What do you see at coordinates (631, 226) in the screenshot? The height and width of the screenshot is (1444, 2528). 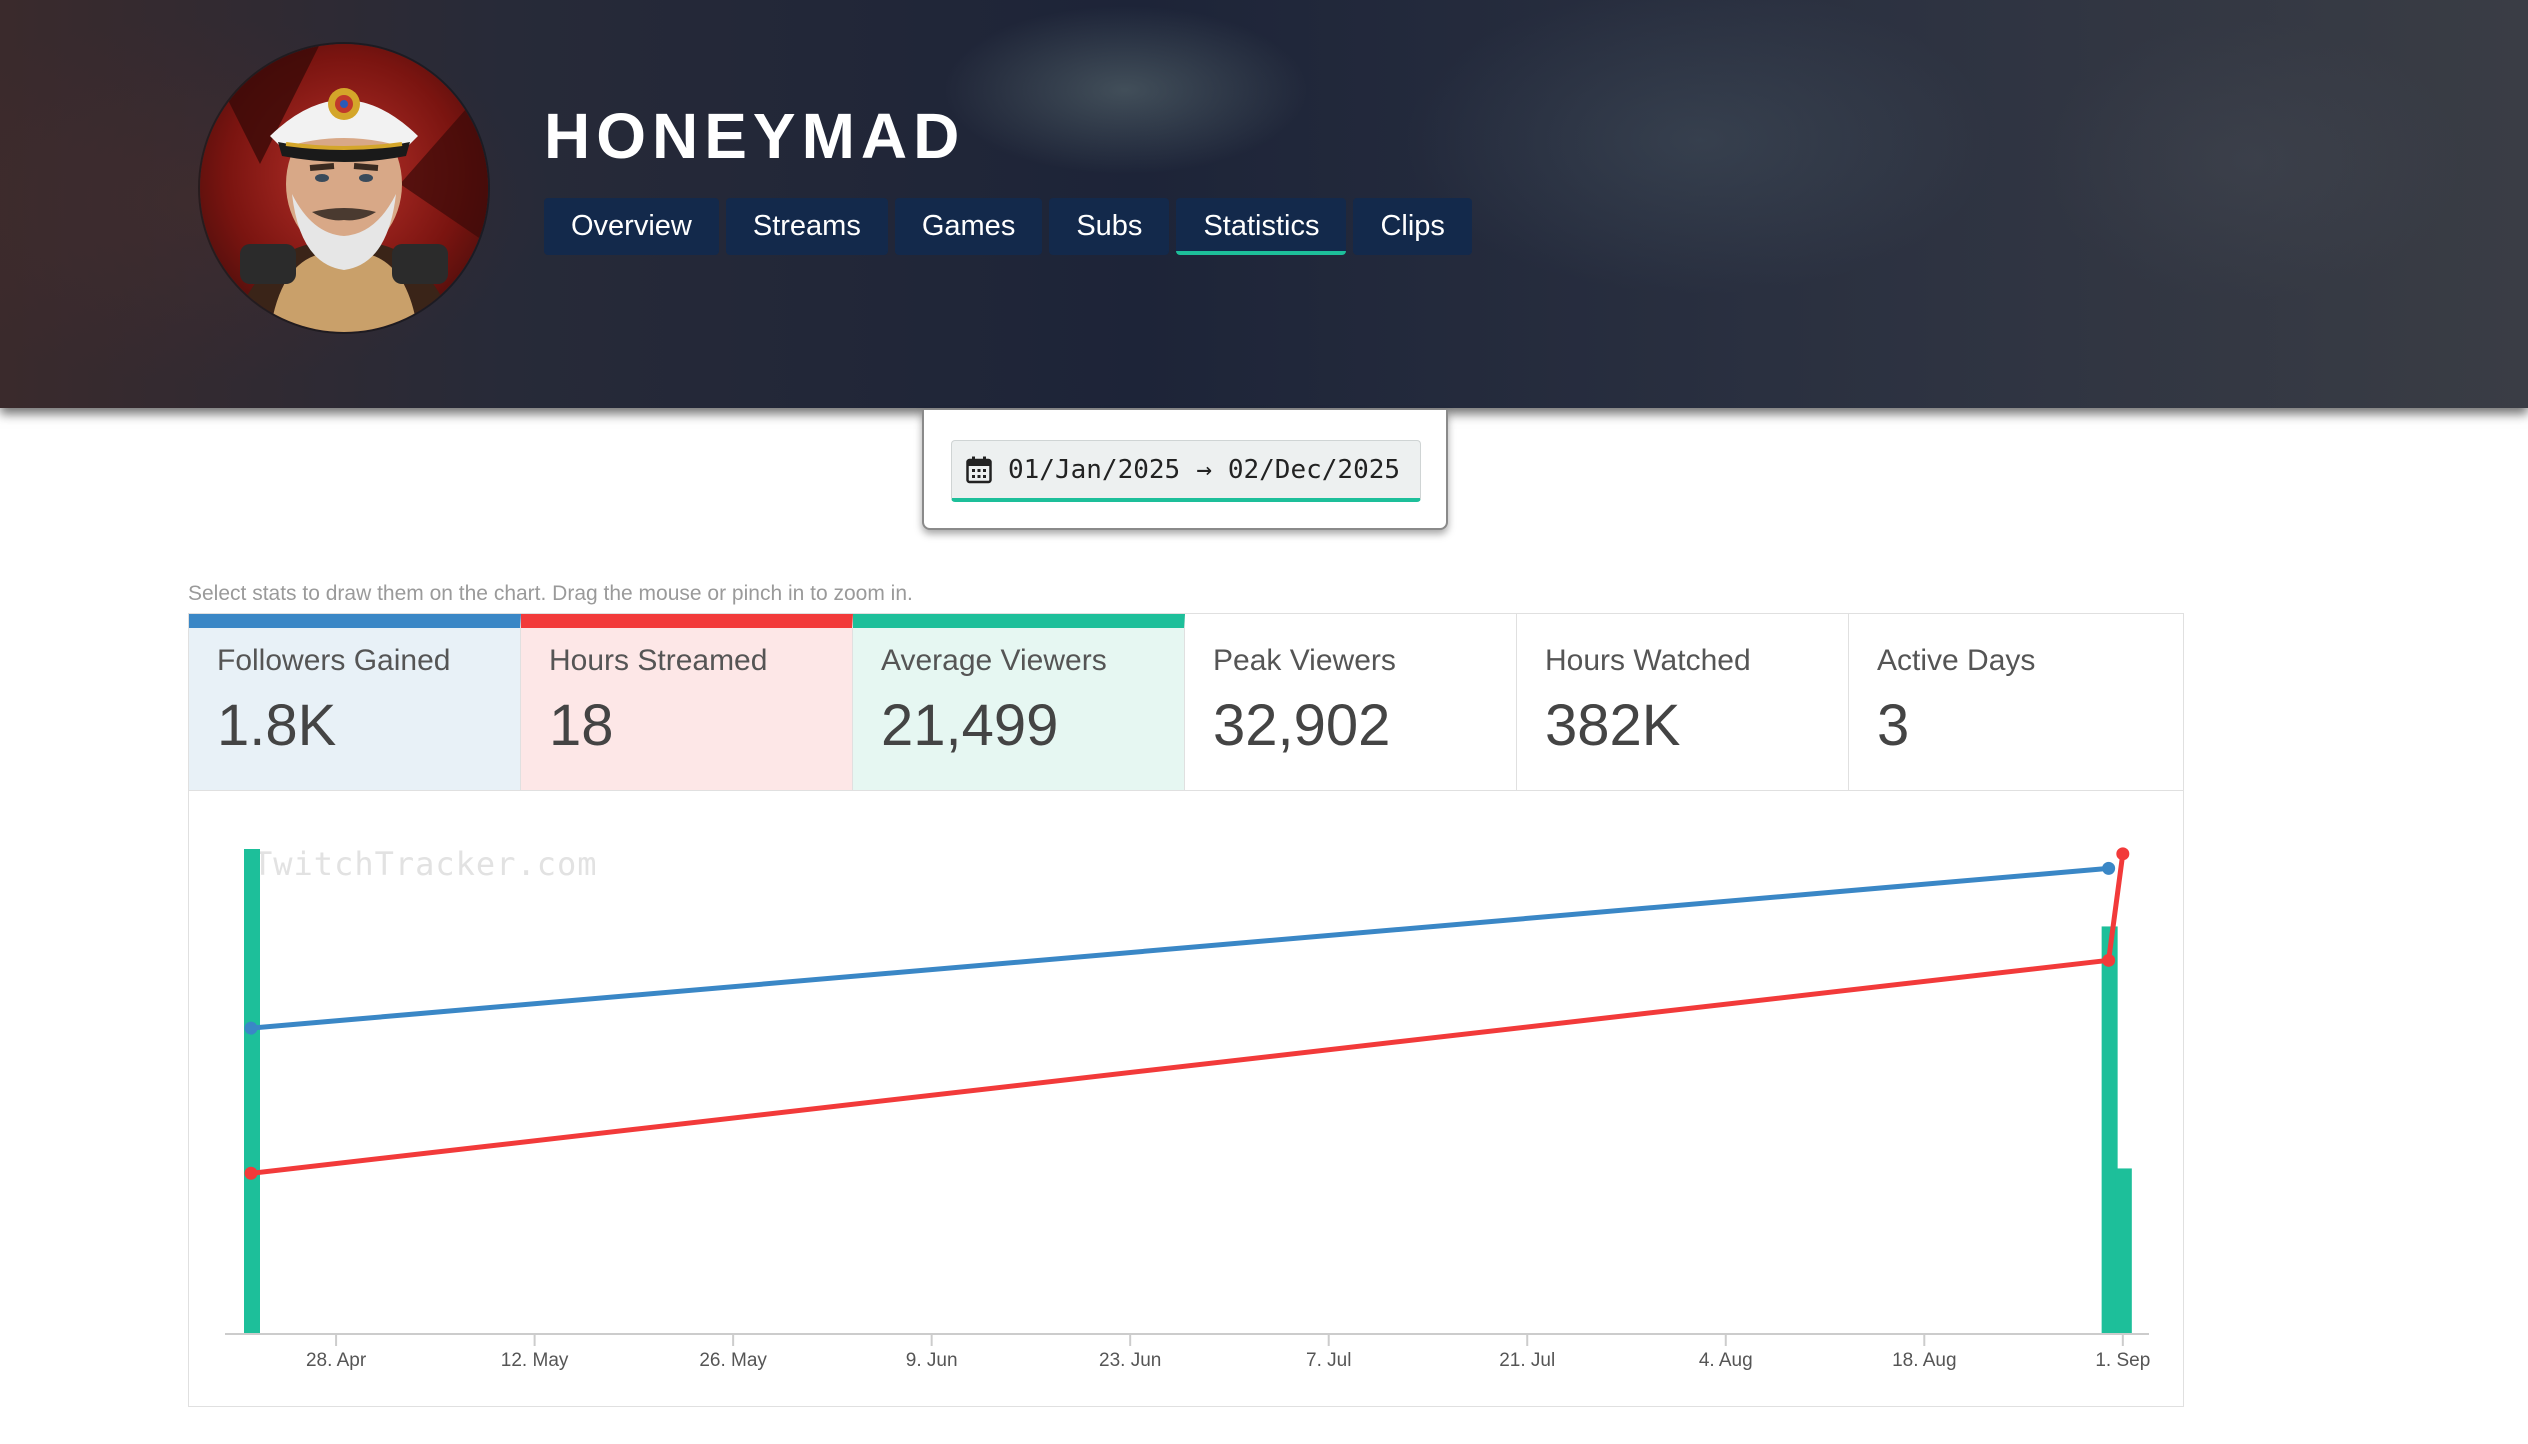 I see `tab-overview: Overview` at bounding box center [631, 226].